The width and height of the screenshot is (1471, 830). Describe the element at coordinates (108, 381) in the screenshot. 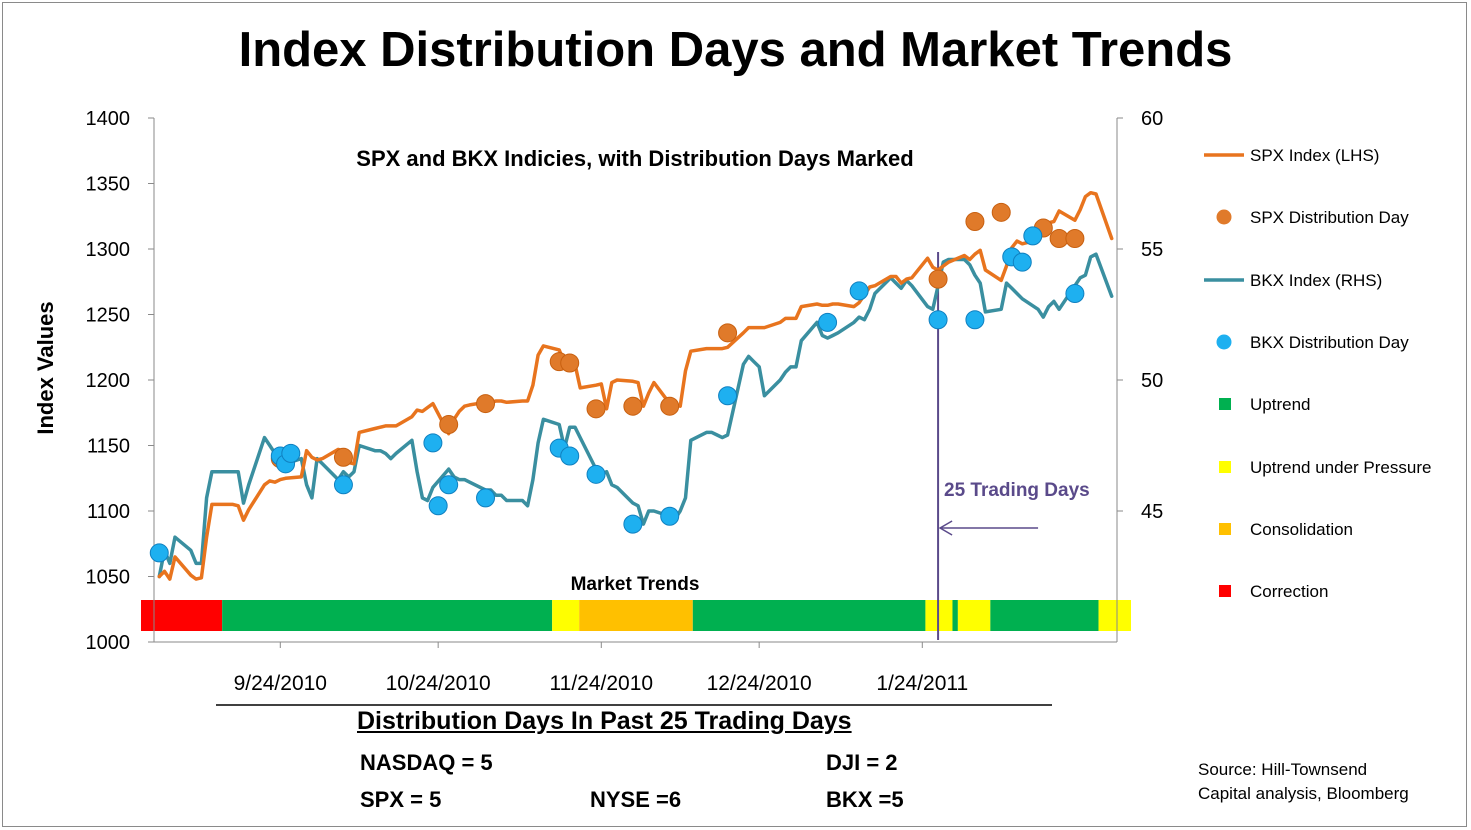

I see `left-tick-label: 1200` at that location.